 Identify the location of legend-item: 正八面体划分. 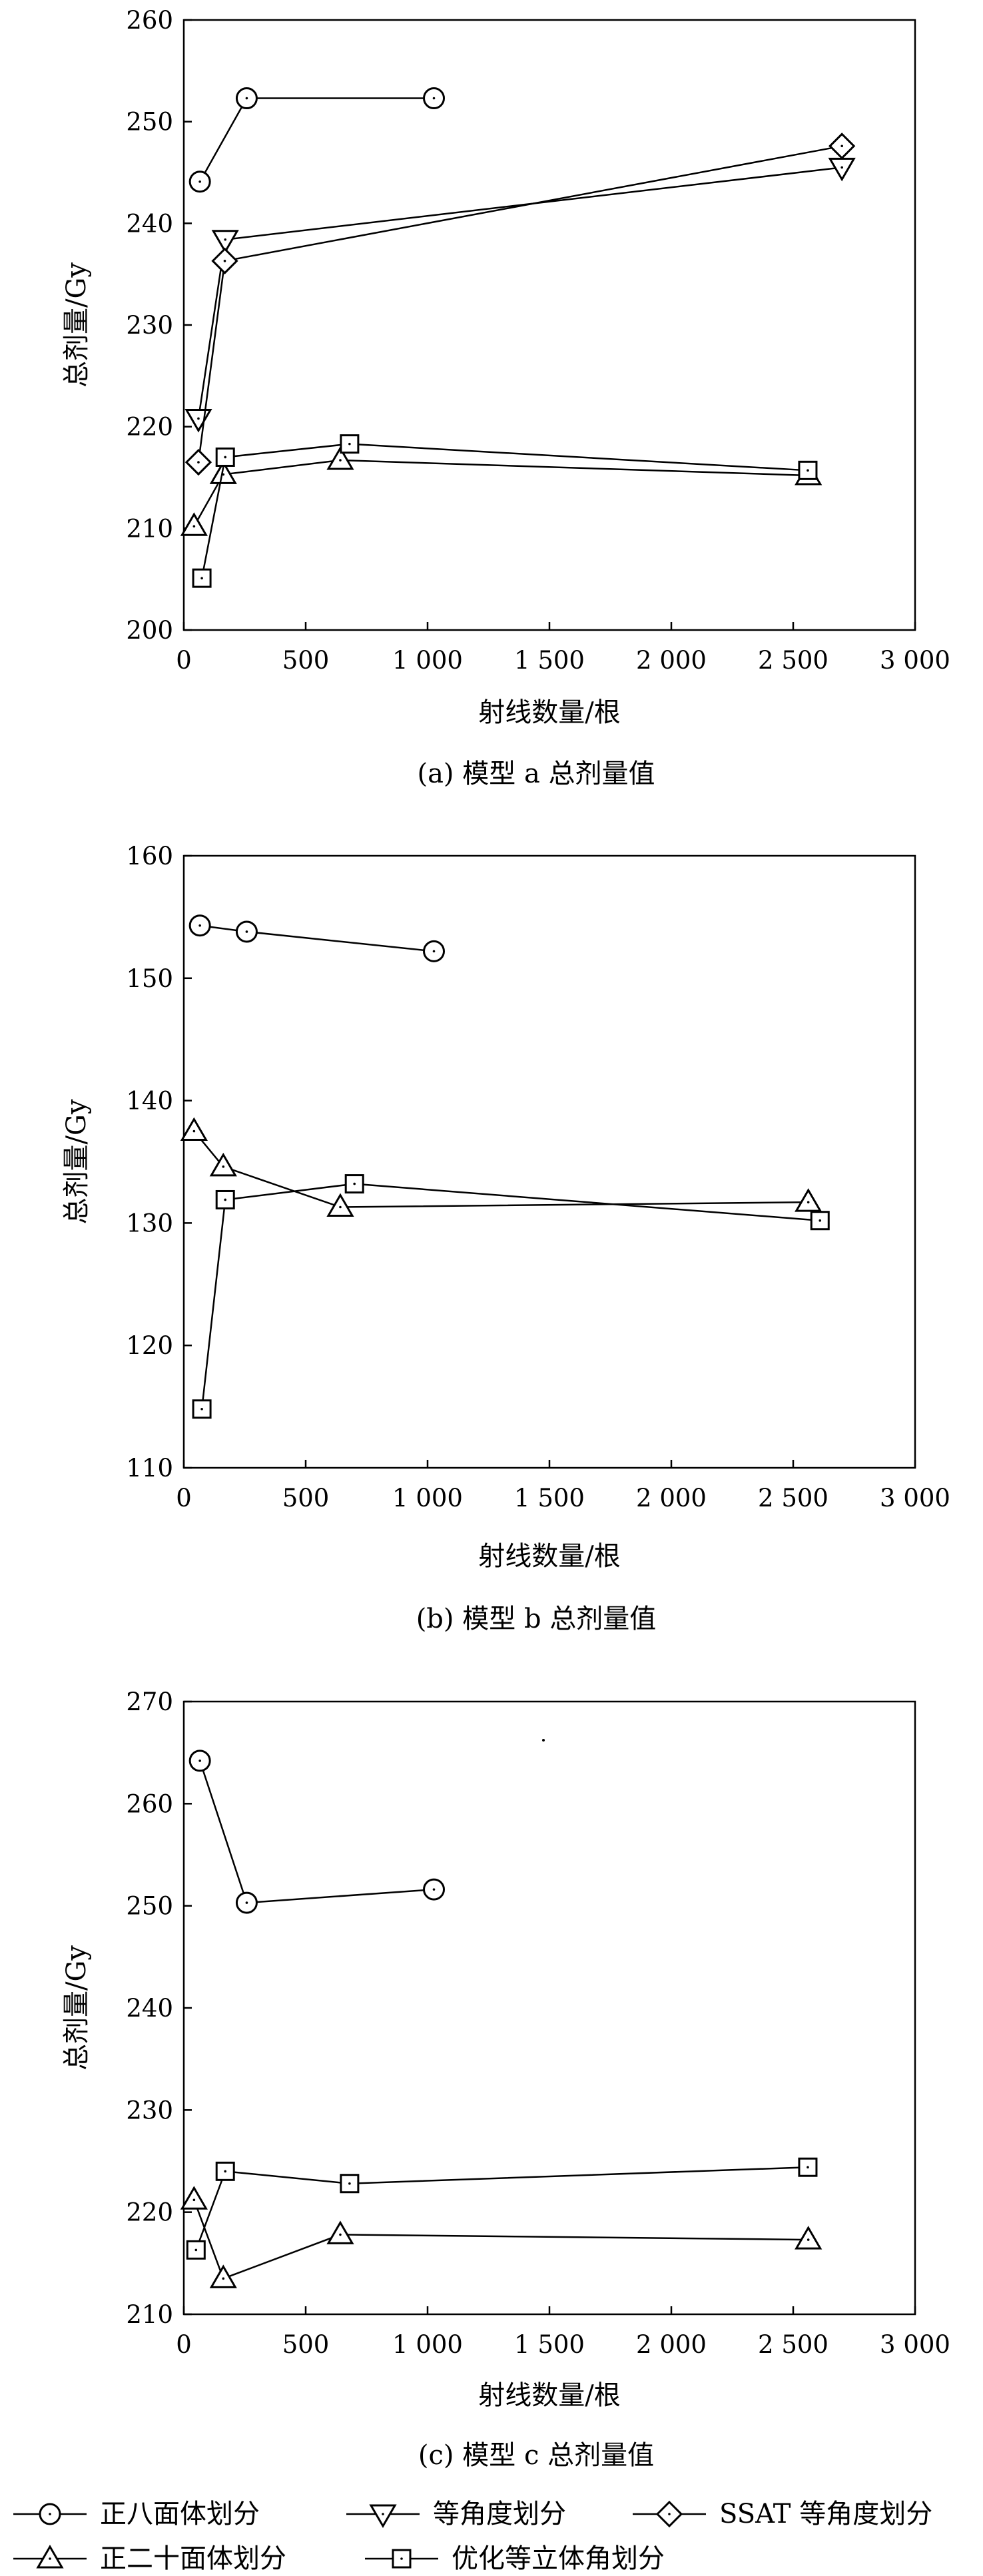
(136, 2514).